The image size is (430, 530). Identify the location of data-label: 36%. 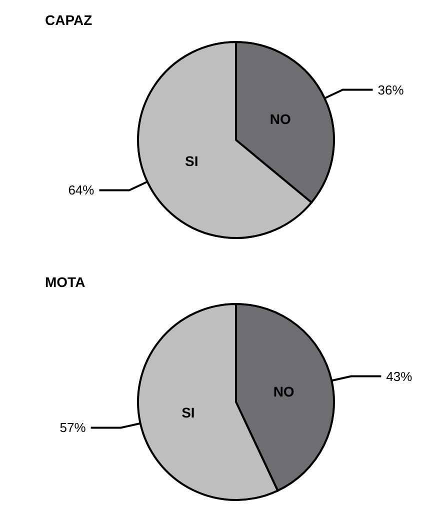
(391, 90).